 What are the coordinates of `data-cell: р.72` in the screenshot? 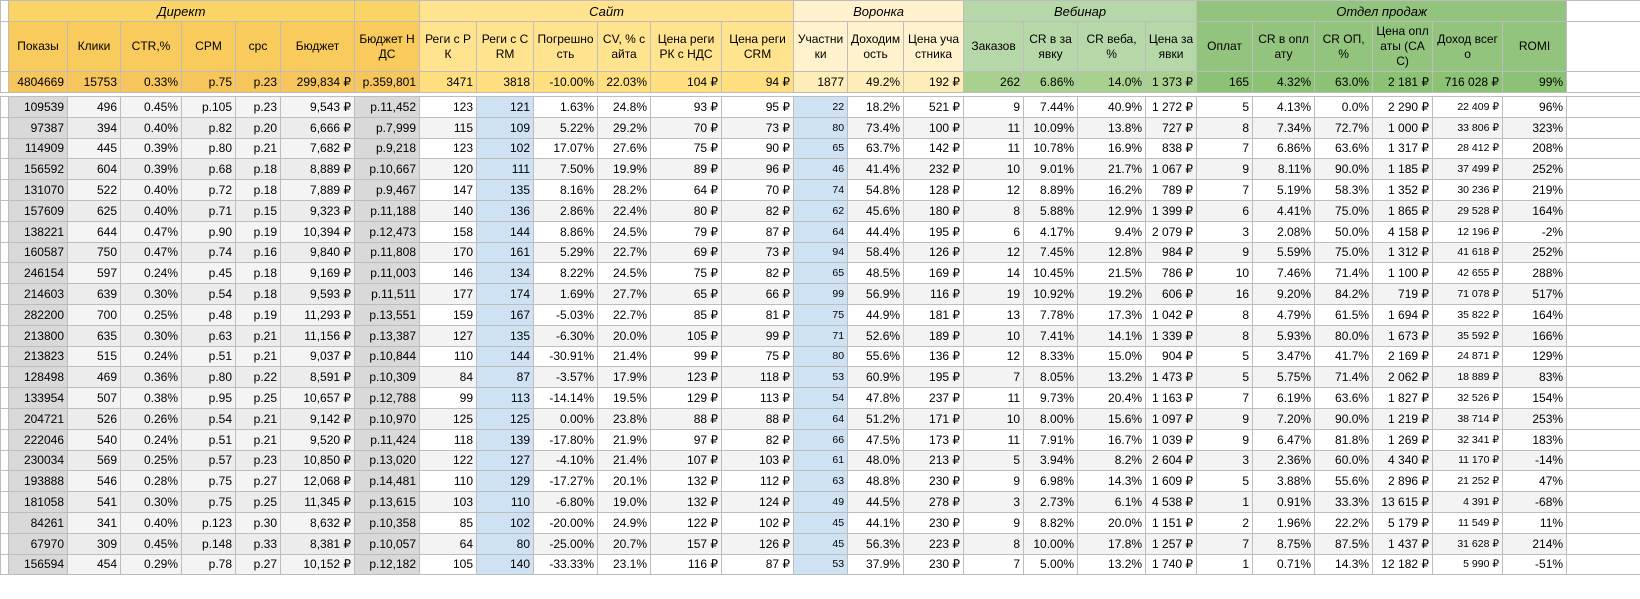 It's located at (208, 190).